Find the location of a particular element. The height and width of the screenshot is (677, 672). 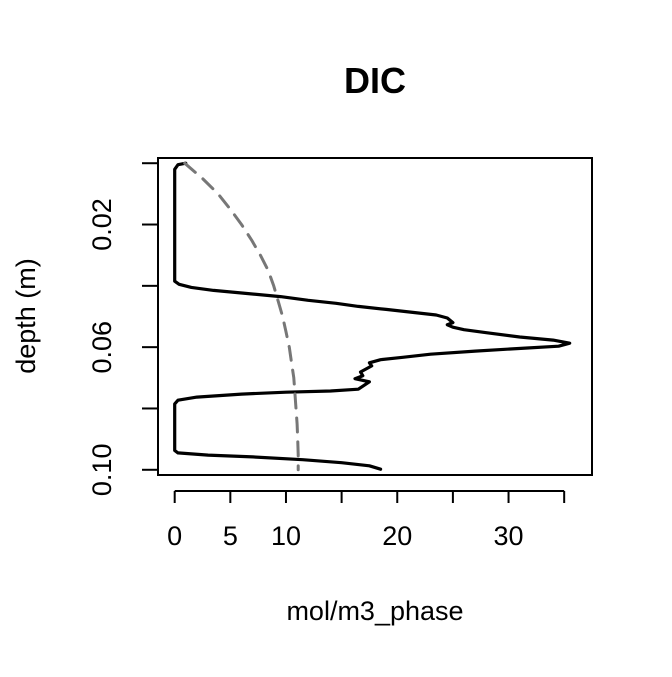

x-axis-label: mol/m3_phase is located at coordinates (374, 611).